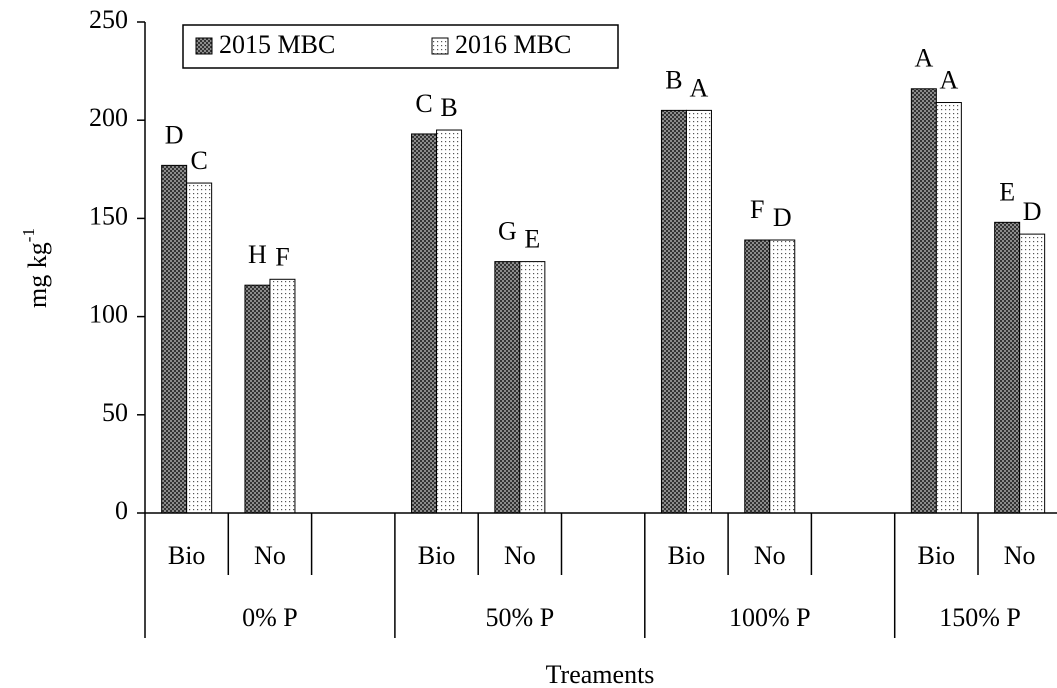  I want to click on legend-label: 2015 MBC, so click(277, 44).